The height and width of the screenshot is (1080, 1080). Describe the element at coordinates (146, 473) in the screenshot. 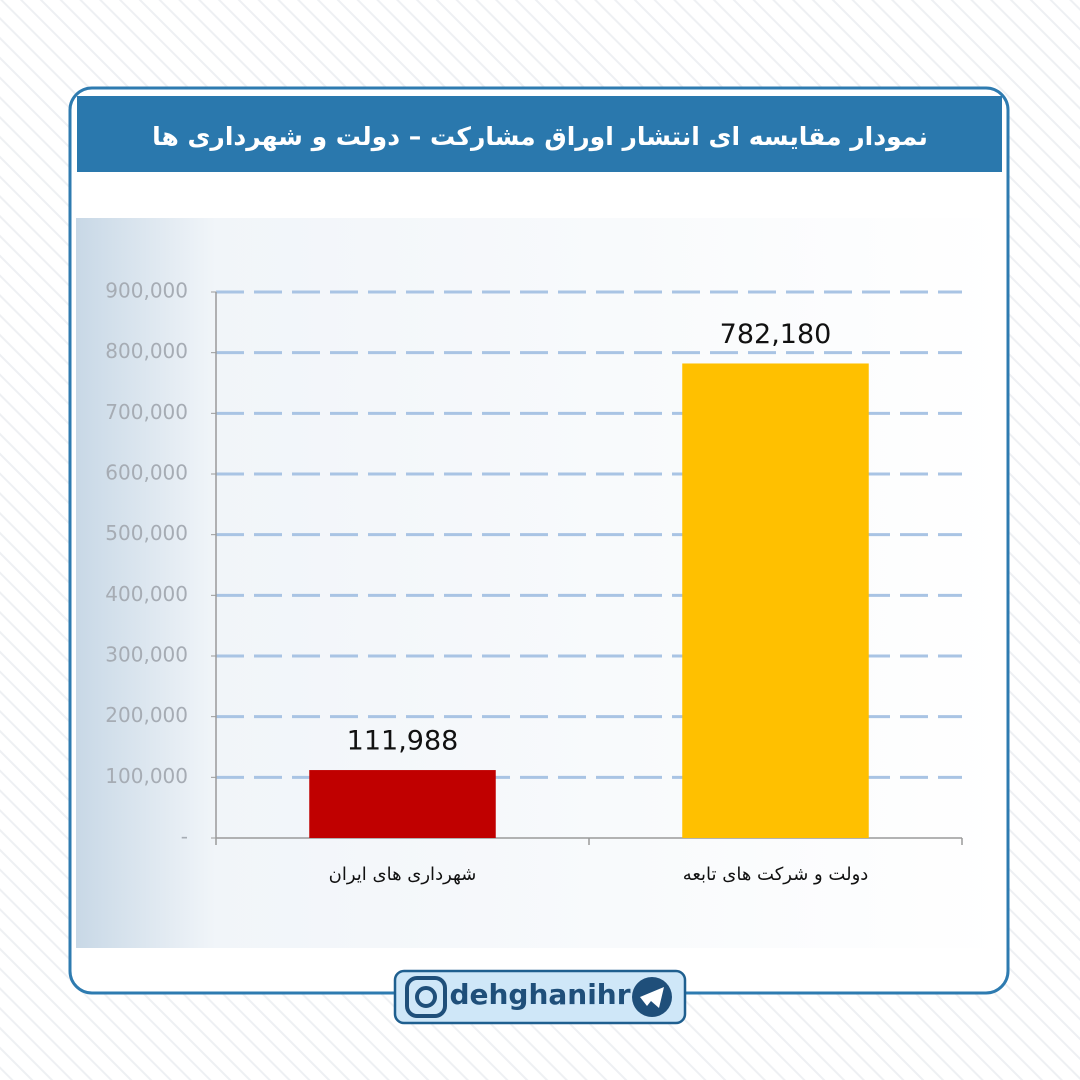

I see `y-tick-label: 600,000` at that location.